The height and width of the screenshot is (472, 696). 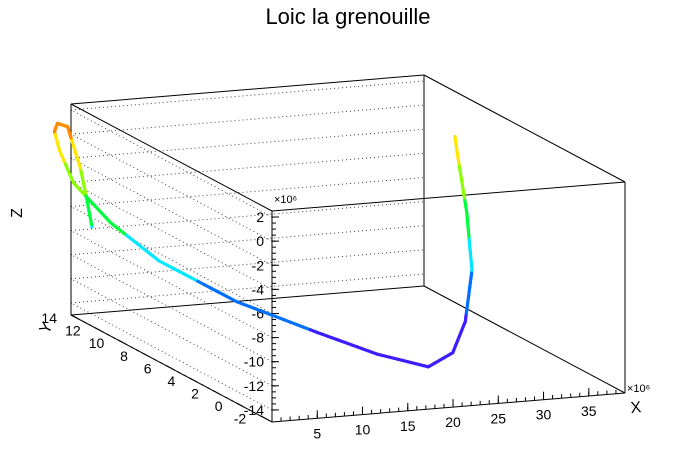 What do you see at coordinates (636, 408) in the screenshot?
I see `x-axis-label: X` at bounding box center [636, 408].